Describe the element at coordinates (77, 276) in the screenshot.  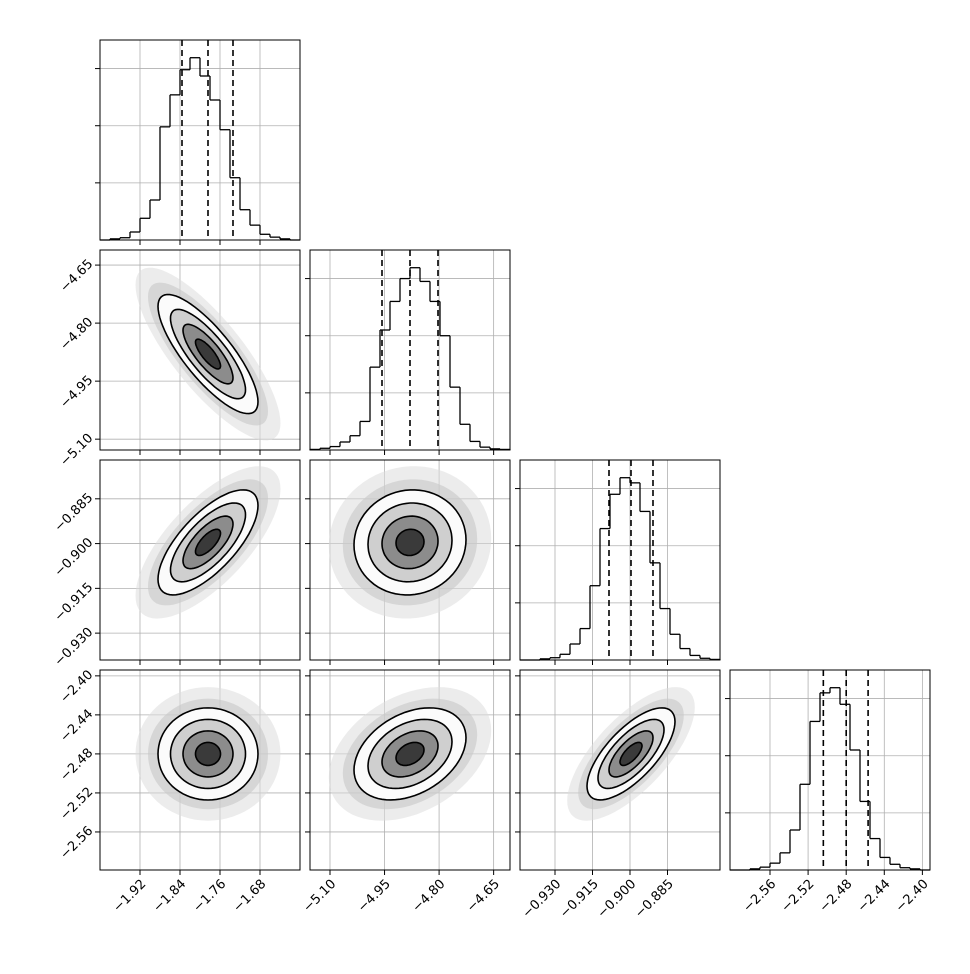
I see `y-tick-label: −4.65` at that location.